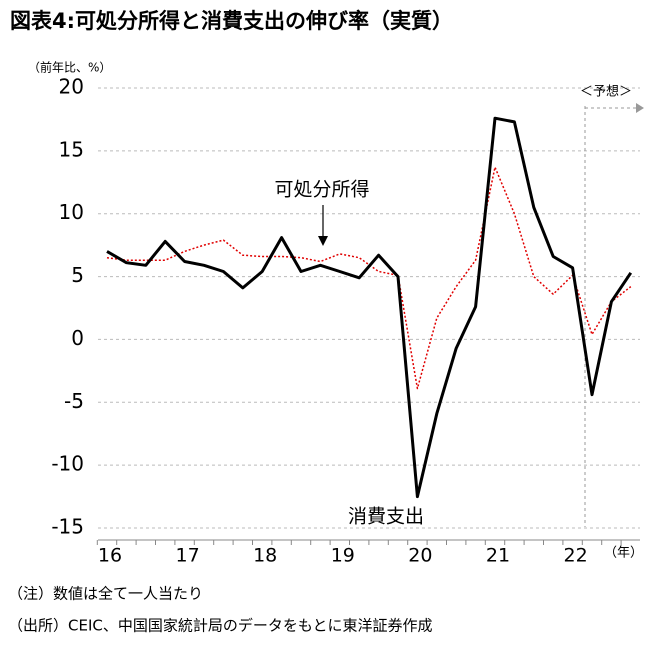 Image resolution: width=671 pixels, height=647 pixels. What do you see at coordinates (105, 594) in the screenshot?
I see `note: （注）数値は全て一人当たり` at bounding box center [105, 594].